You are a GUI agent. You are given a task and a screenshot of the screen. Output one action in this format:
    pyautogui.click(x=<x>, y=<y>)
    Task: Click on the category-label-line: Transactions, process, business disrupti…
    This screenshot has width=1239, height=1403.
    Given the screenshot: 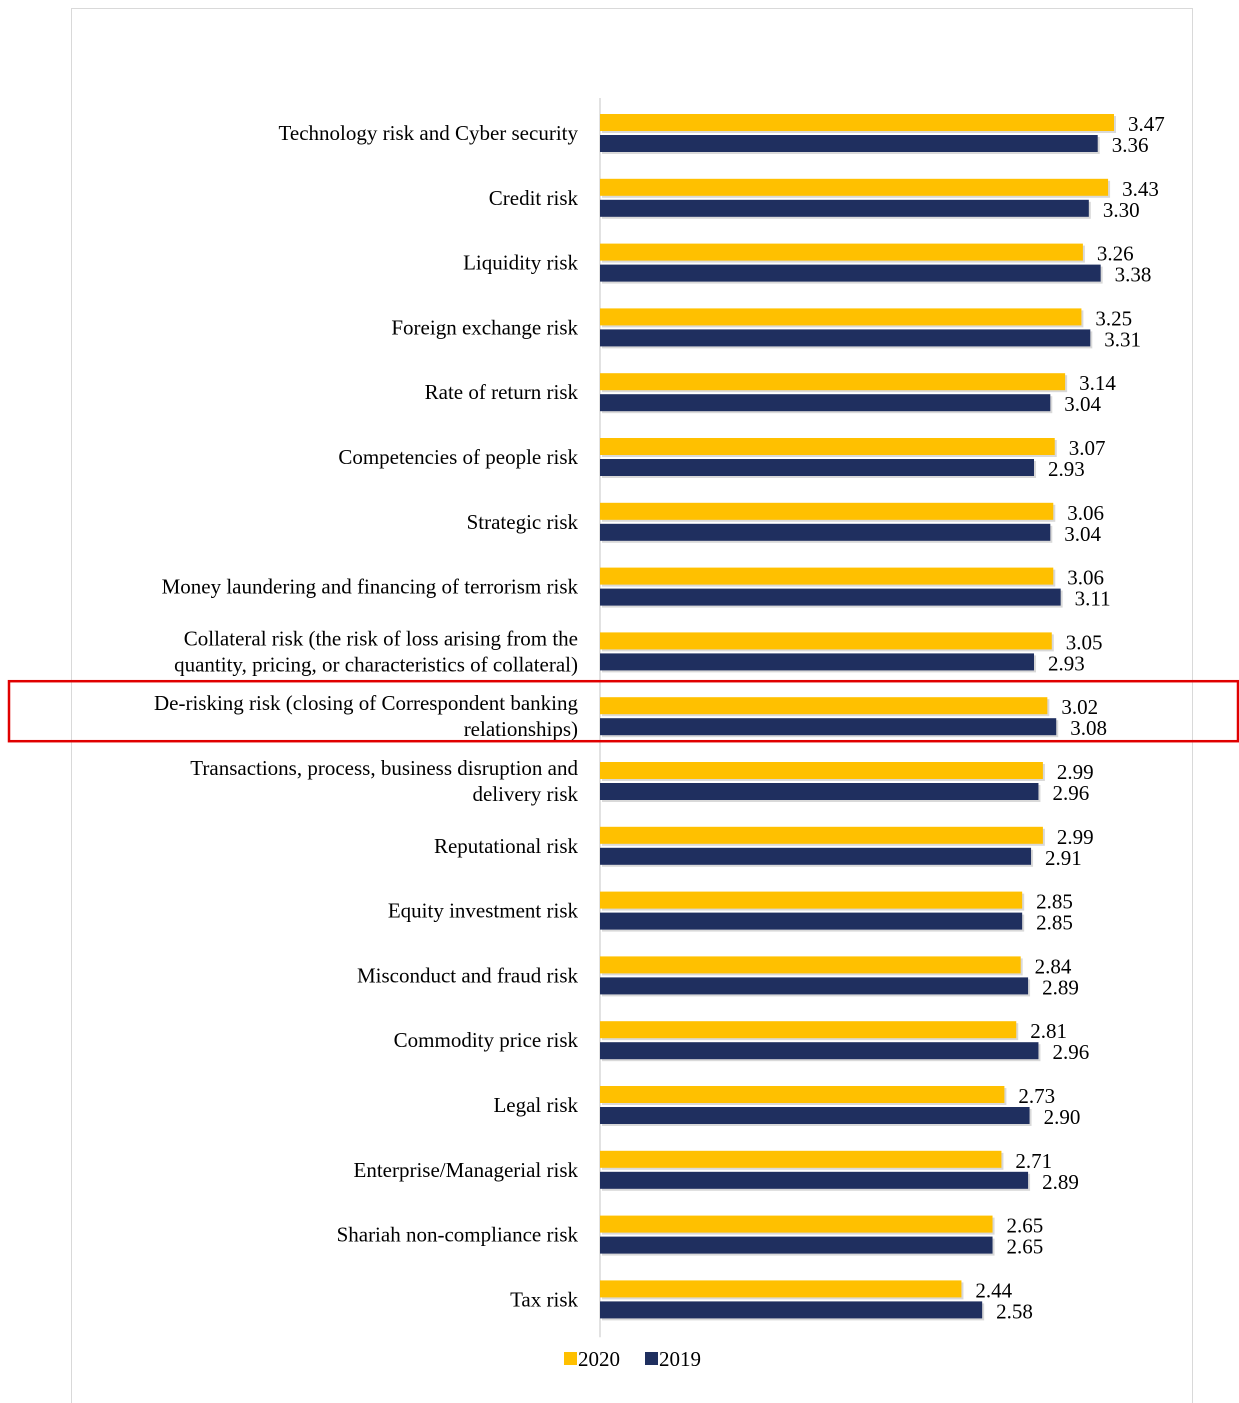 What is the action you would take?
    pyautogui.click(x=384, y=768)
    